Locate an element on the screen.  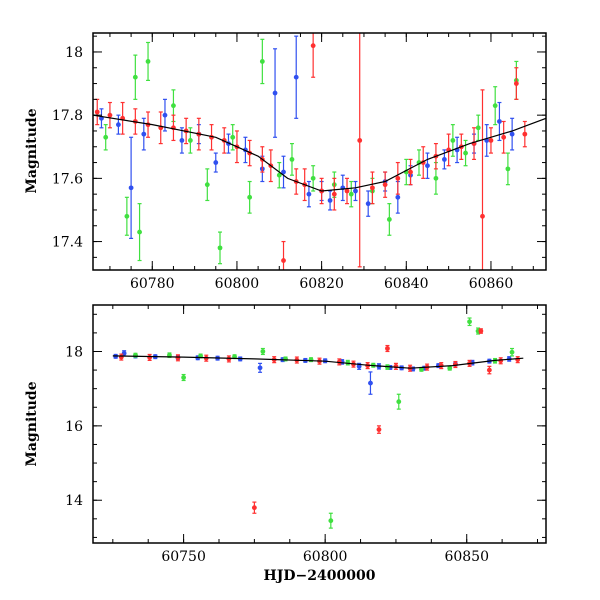
x-tick-label: 60840 is located at coordinates (406, 284).